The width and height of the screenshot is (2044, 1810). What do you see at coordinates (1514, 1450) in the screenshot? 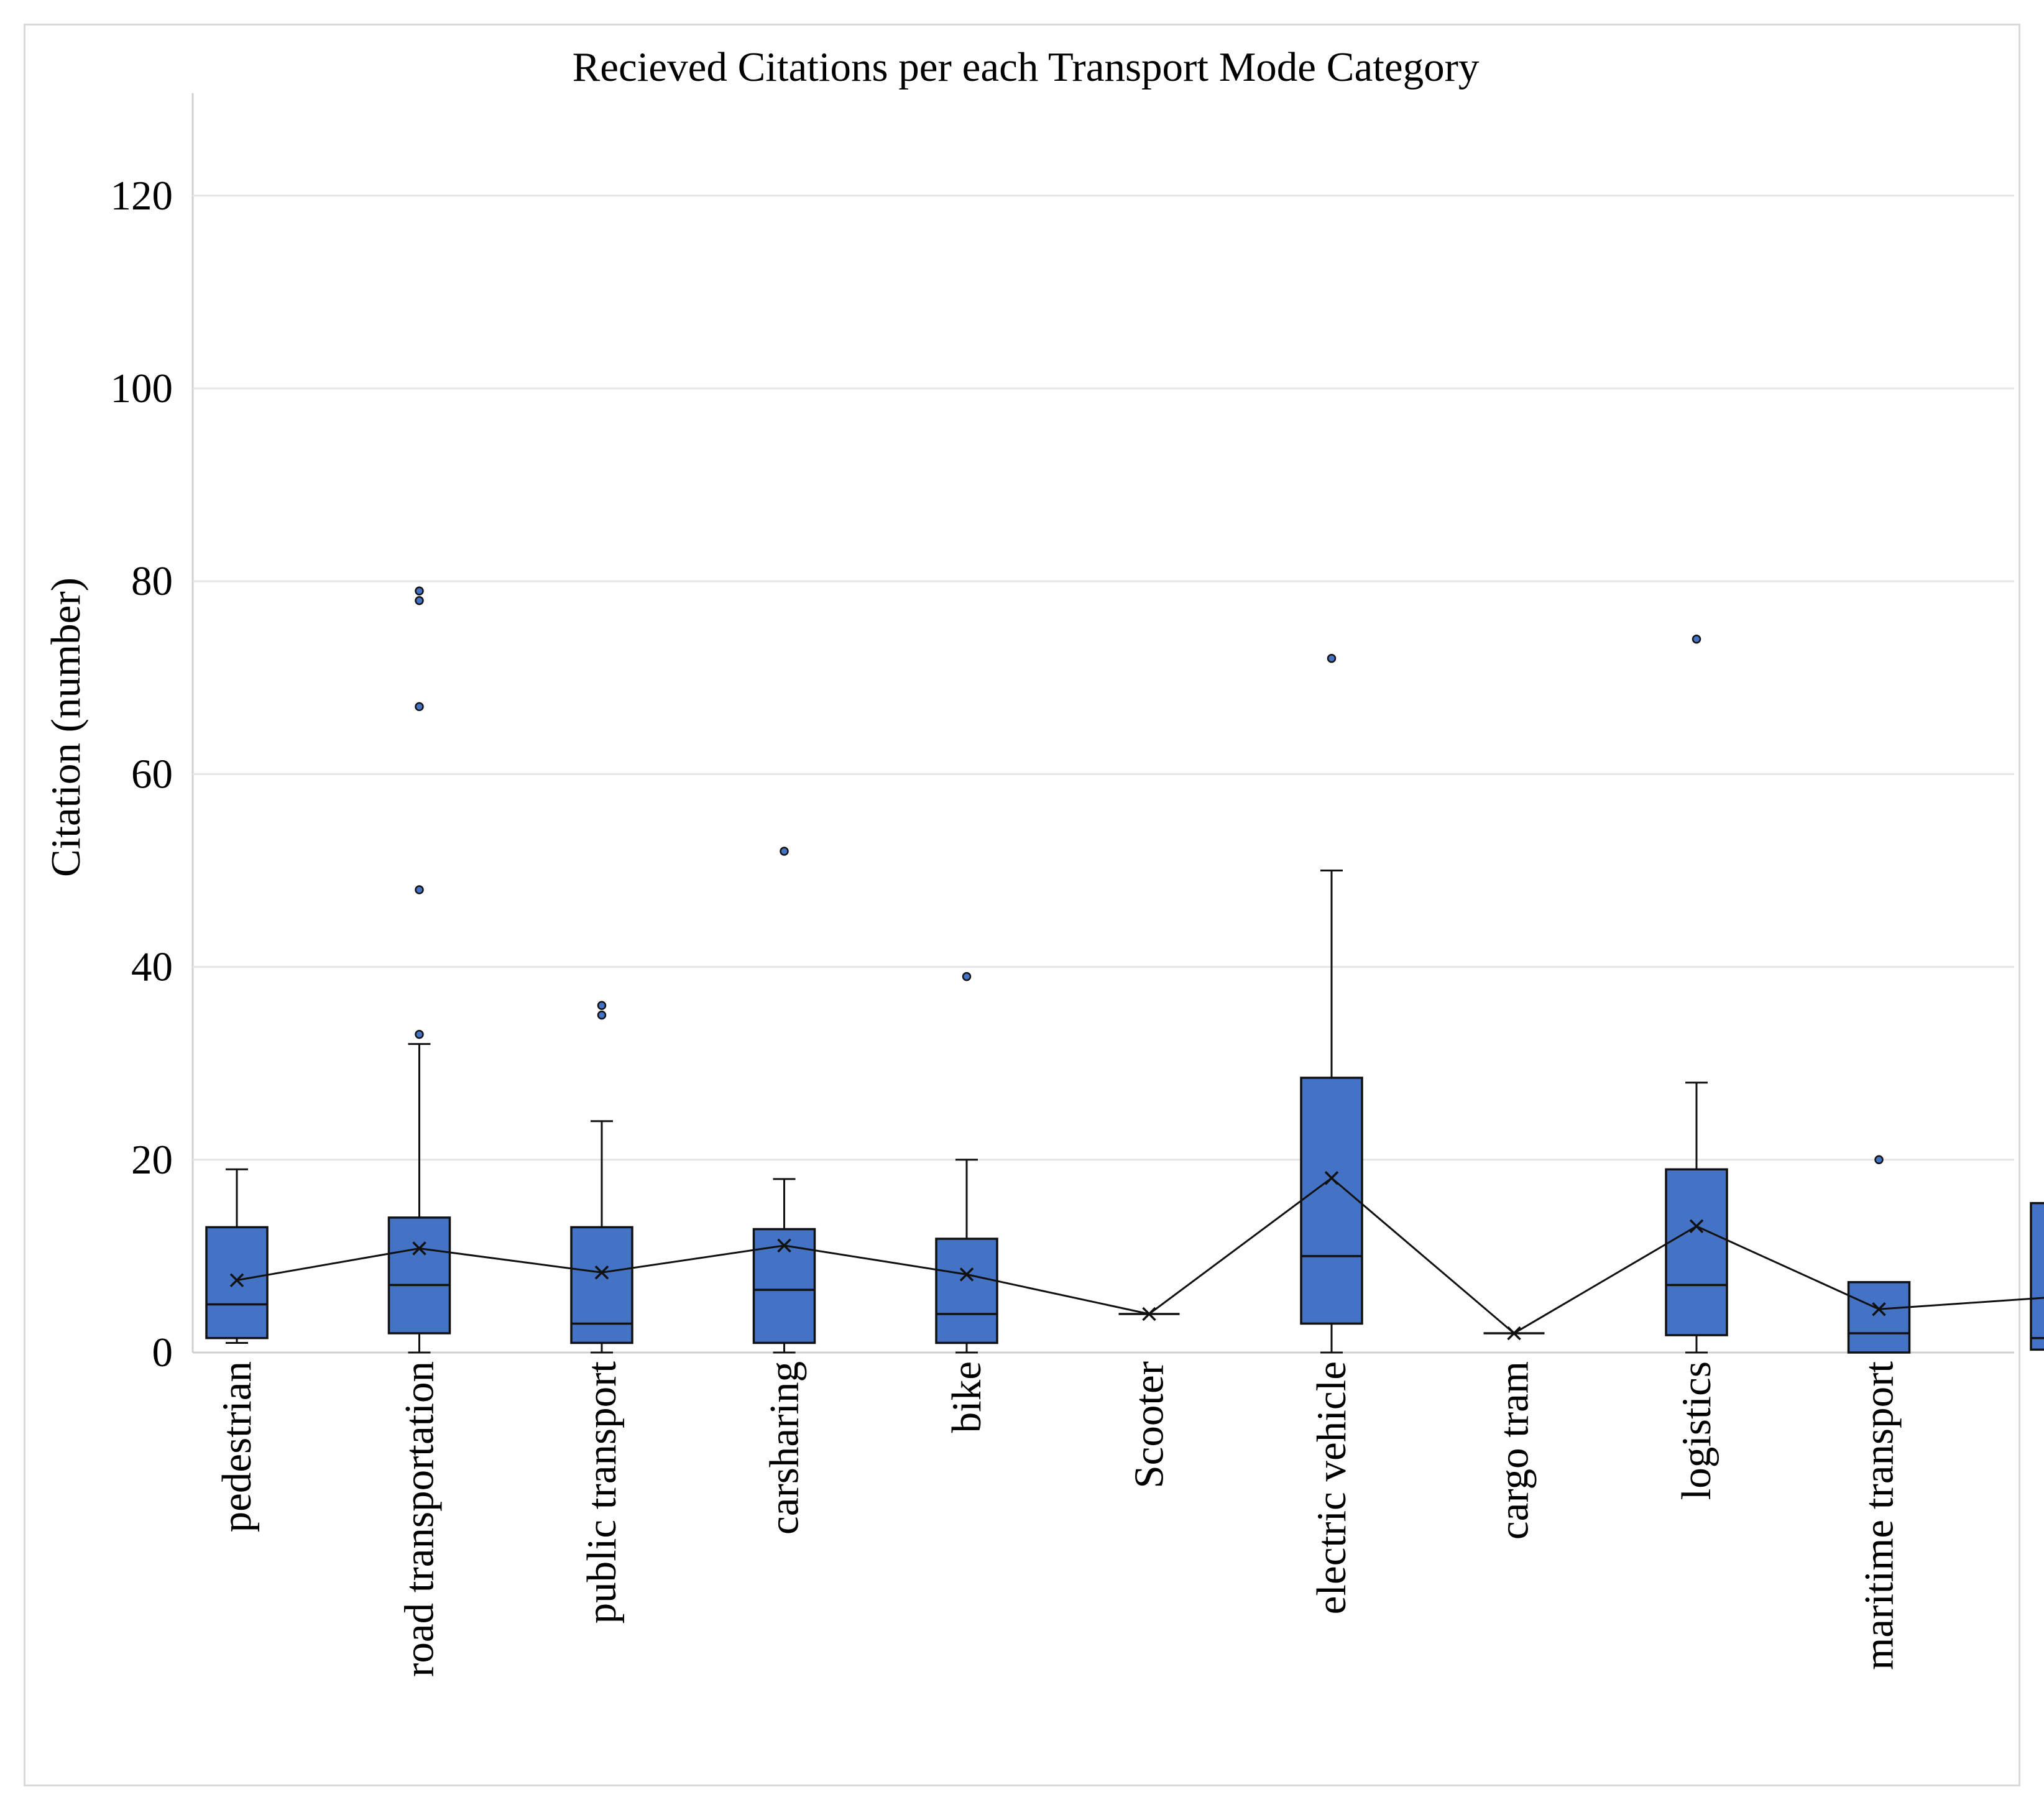
I see `x-tick-label: cargo tram` at bounding box center [1514, 1450].